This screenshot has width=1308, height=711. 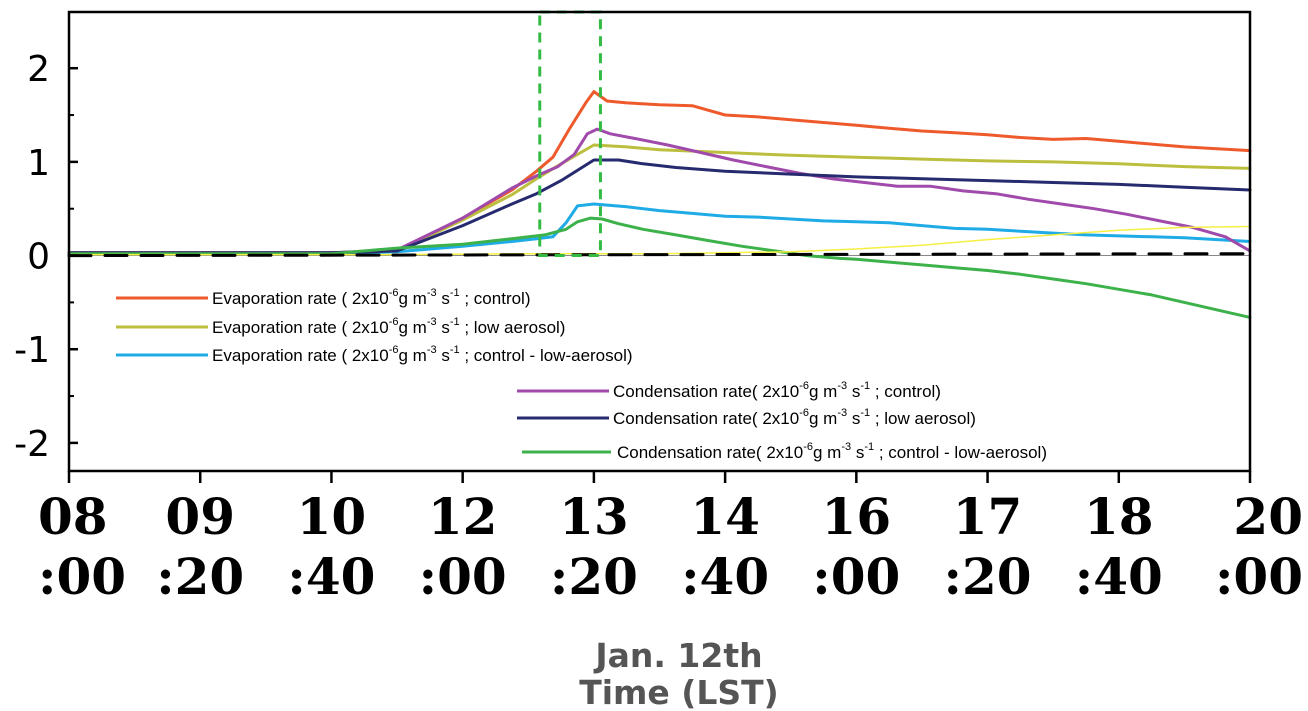 I want to click on x-tick-label-hour: 08, so click(x=73, y=516).